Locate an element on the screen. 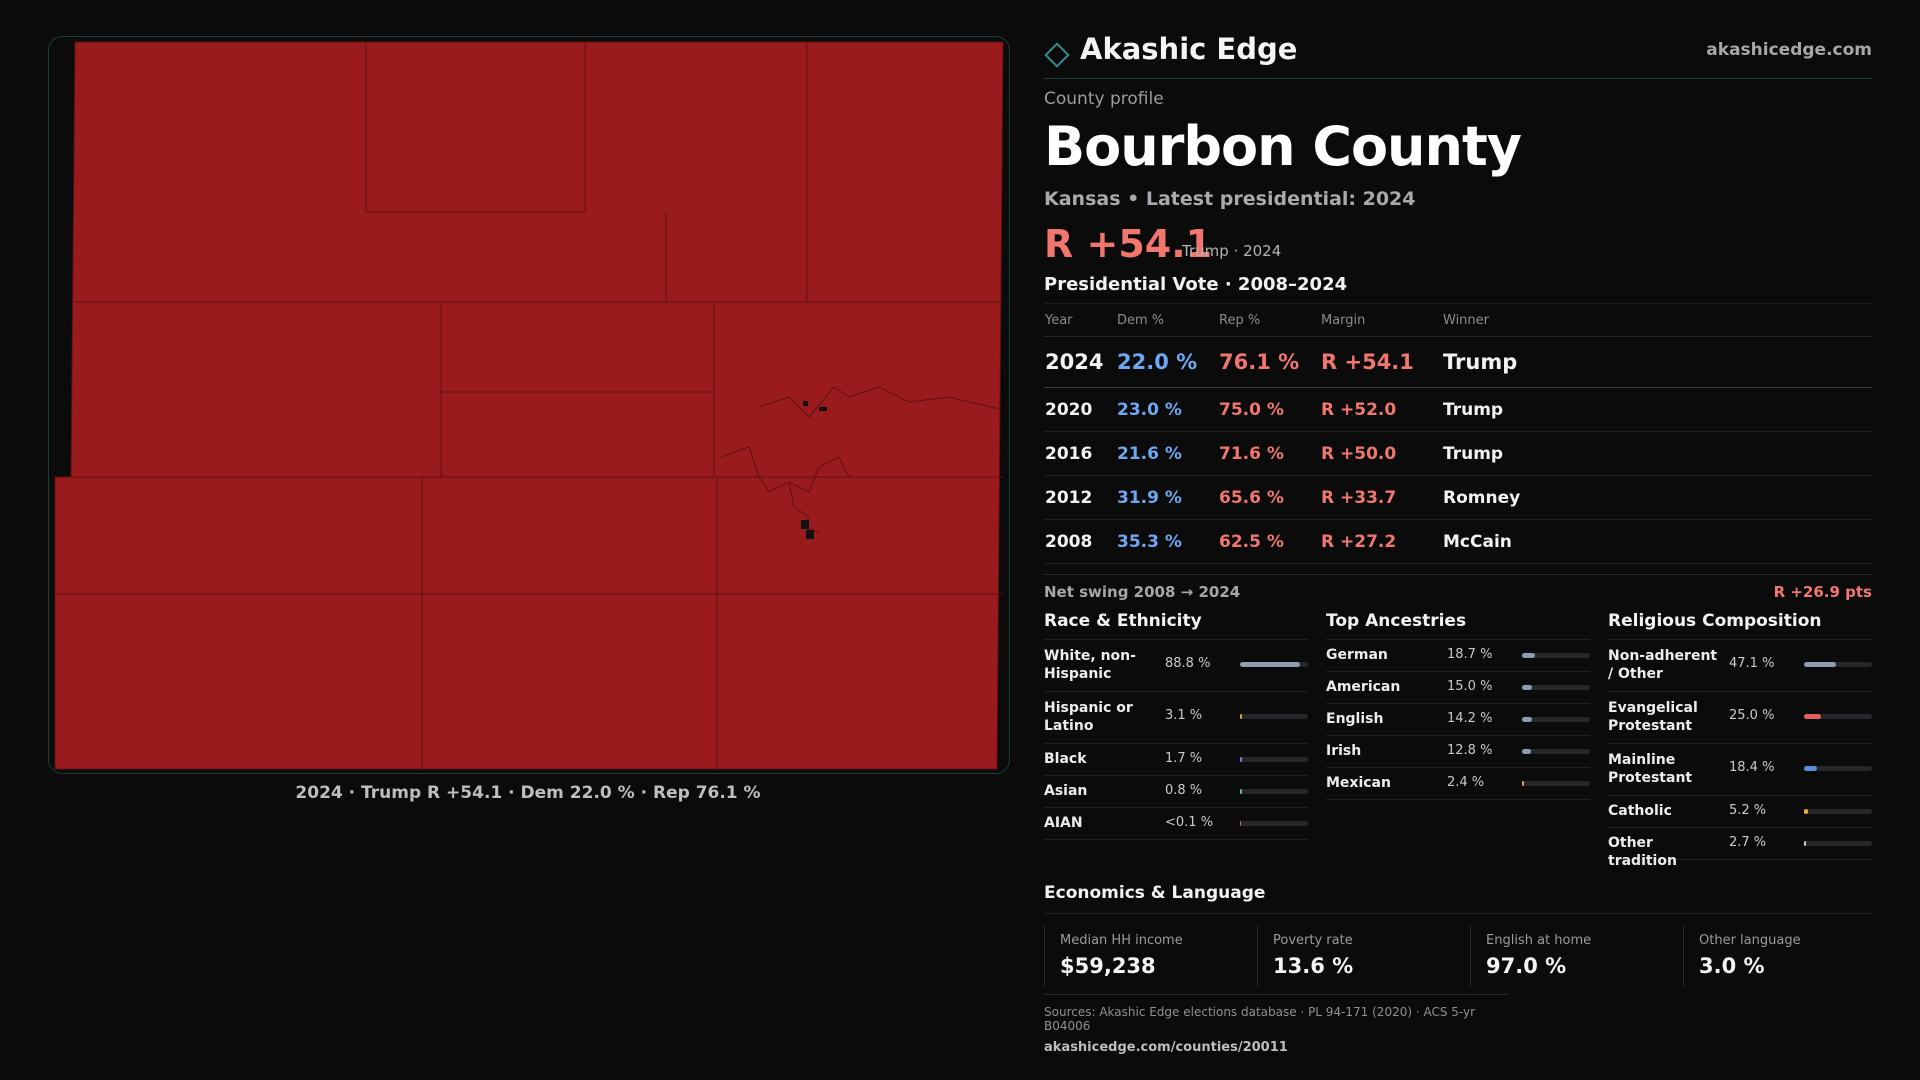 This screenshot has width=1920, height=1080. header-dem: Dem % is located at coordinates (1167, 320).